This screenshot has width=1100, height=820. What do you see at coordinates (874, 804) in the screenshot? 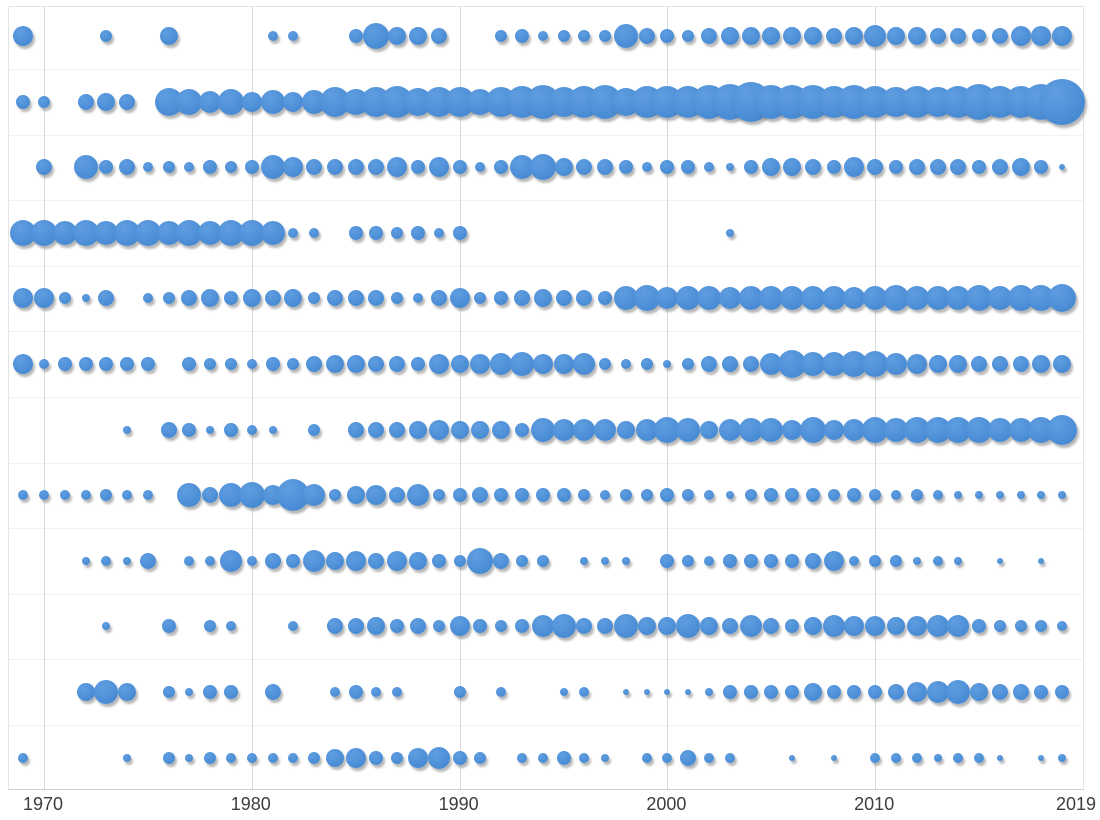
I see `x-axis-tick-label: 2010` at bounding box center [874, 804].